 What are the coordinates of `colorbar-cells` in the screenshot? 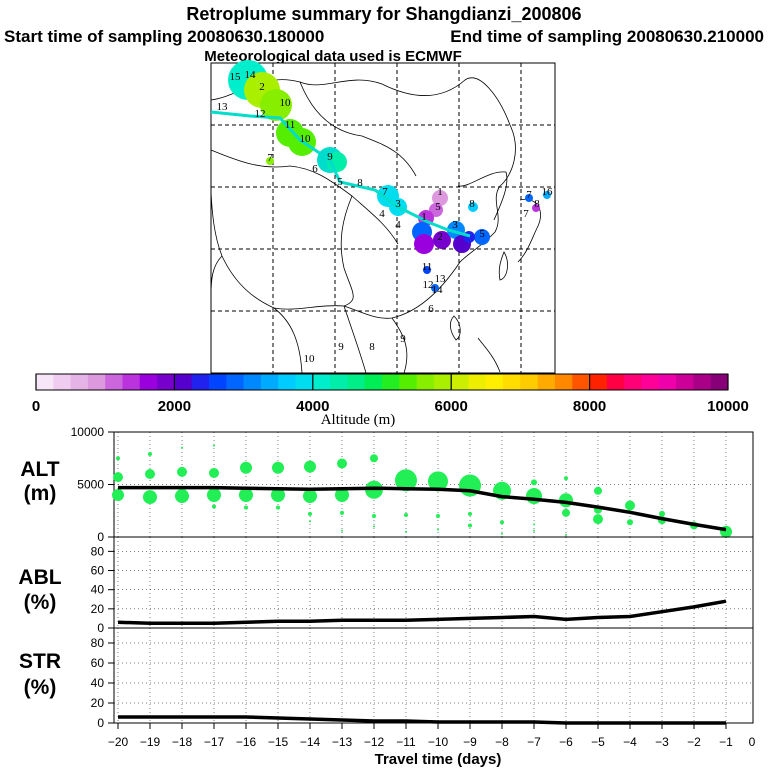 It's located at (382, 382).